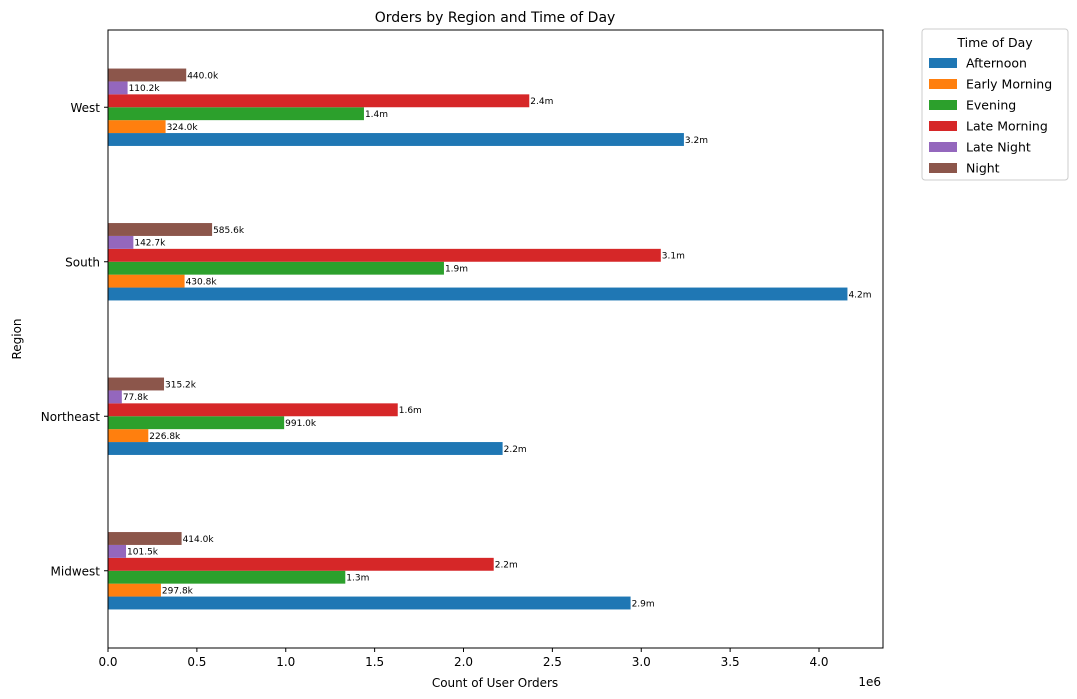  I want to click on data-label-afternoon-midwest: 2.9m, so click(643, 604).